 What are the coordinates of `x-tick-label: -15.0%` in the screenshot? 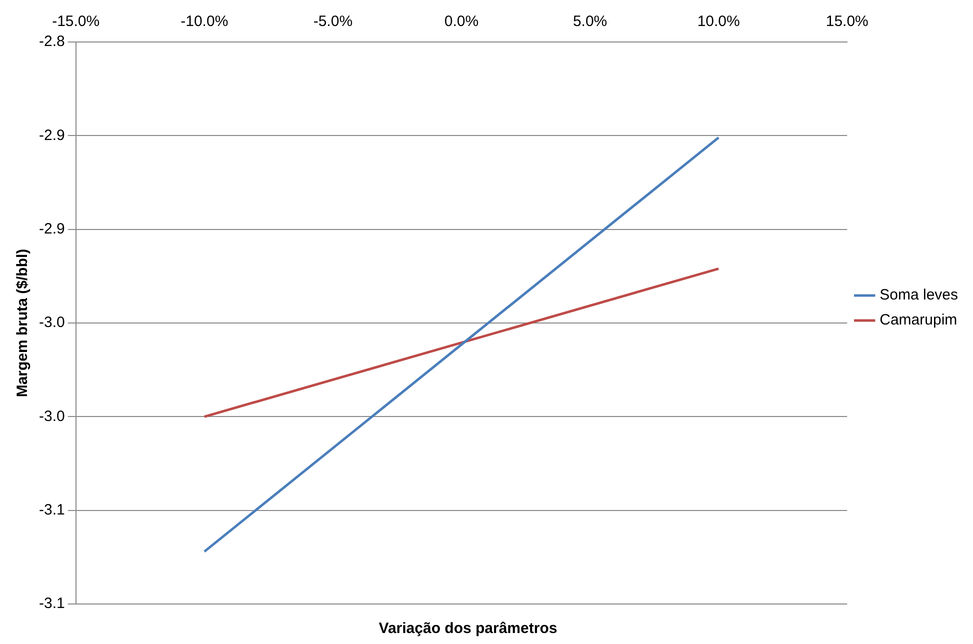 It's located at (76, 21).